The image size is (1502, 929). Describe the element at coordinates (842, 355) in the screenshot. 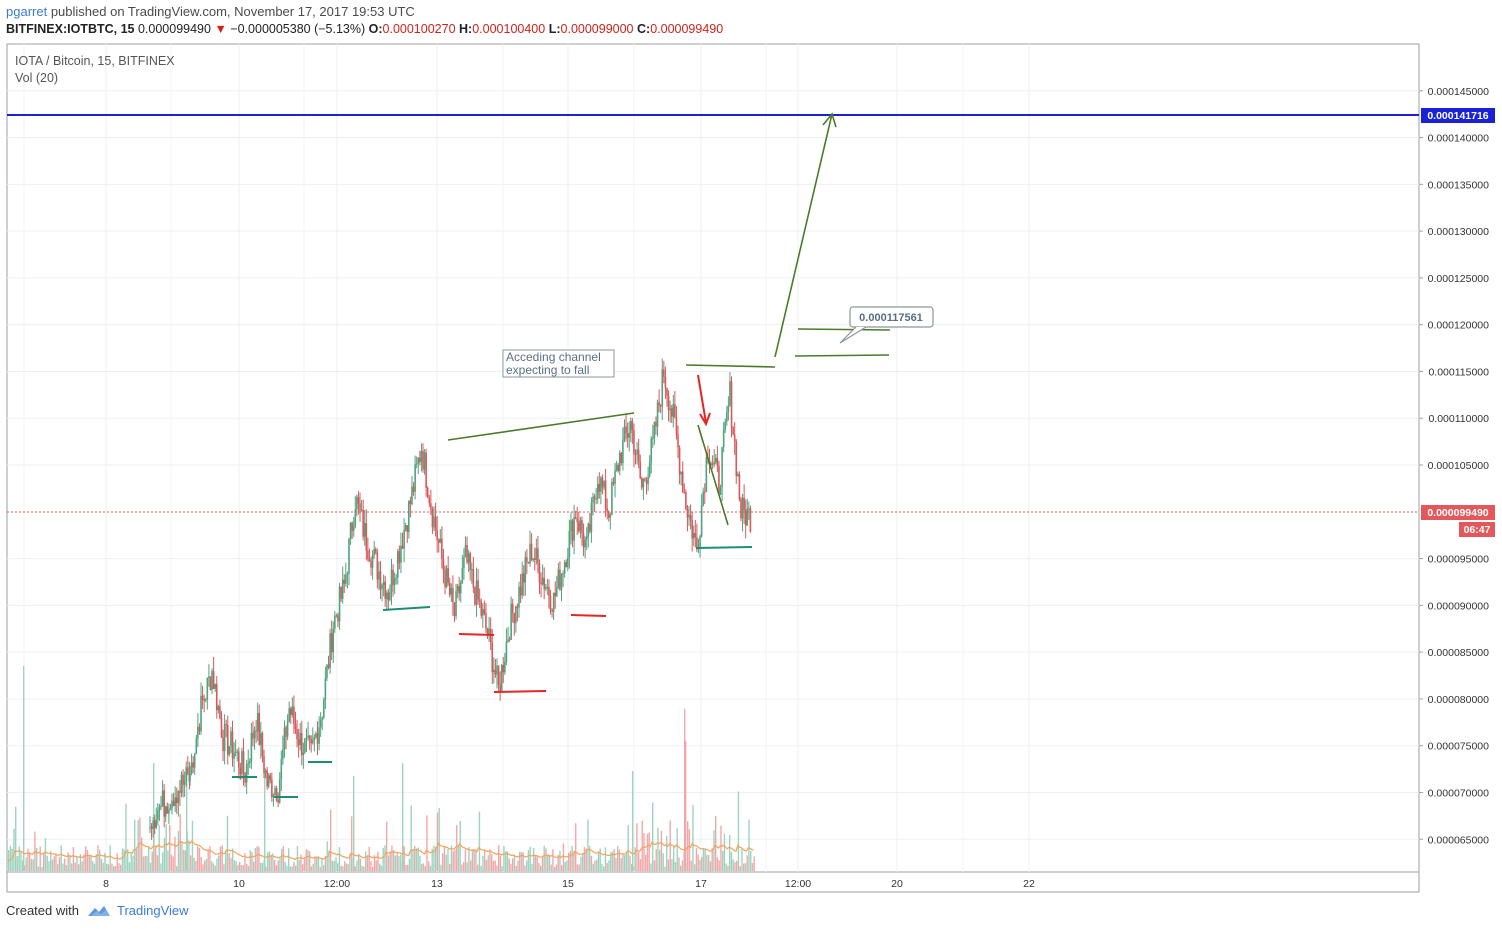

I see `resistance-line-lower` at that location.